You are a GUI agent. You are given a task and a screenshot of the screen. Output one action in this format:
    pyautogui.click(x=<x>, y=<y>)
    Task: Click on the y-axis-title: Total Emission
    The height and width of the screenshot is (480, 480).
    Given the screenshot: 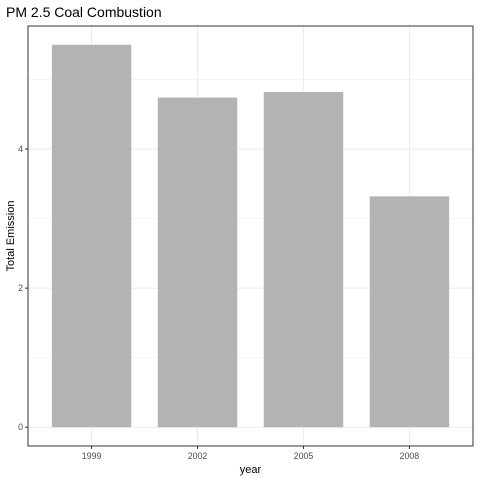 What is the action you would take?
    pyautogui.click(x=11, y=236)
    